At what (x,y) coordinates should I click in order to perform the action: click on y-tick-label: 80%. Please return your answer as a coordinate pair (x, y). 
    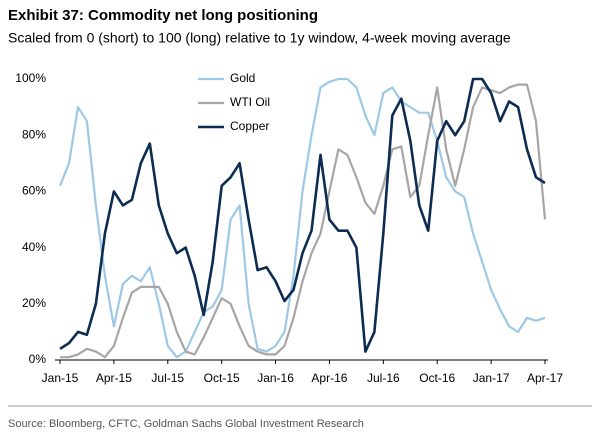
    Looking at the image, I should click on (34, 134).